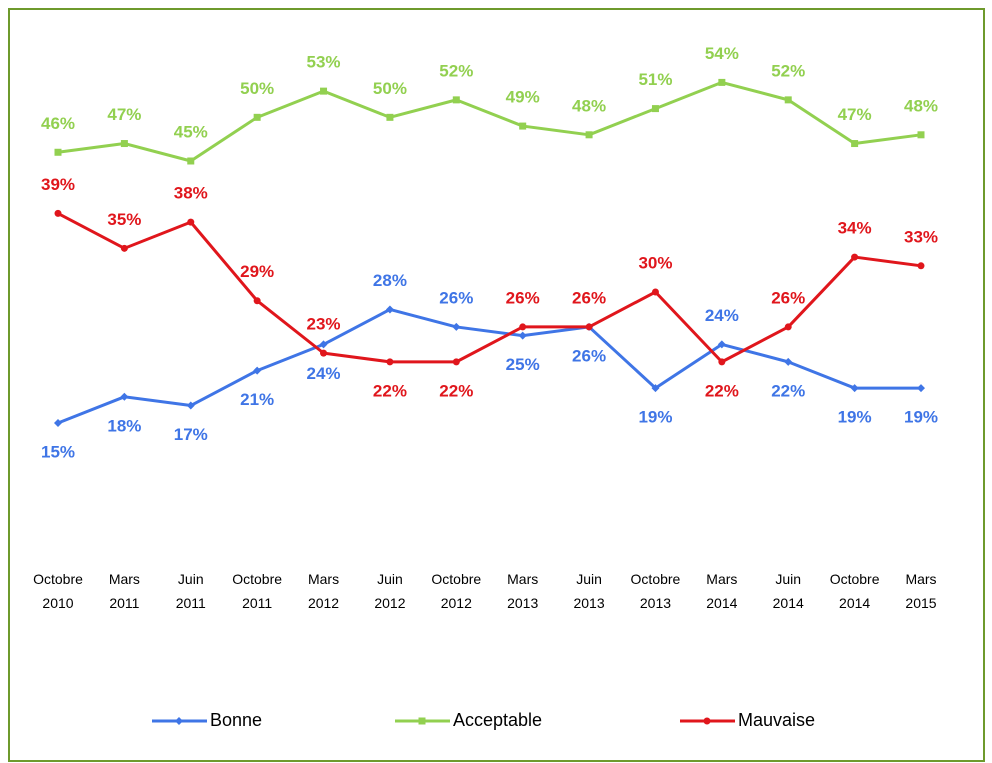 This screenshot has height=763, width=992. I want to click on x-tick-label: Octobre 2012, so click(456, 591).